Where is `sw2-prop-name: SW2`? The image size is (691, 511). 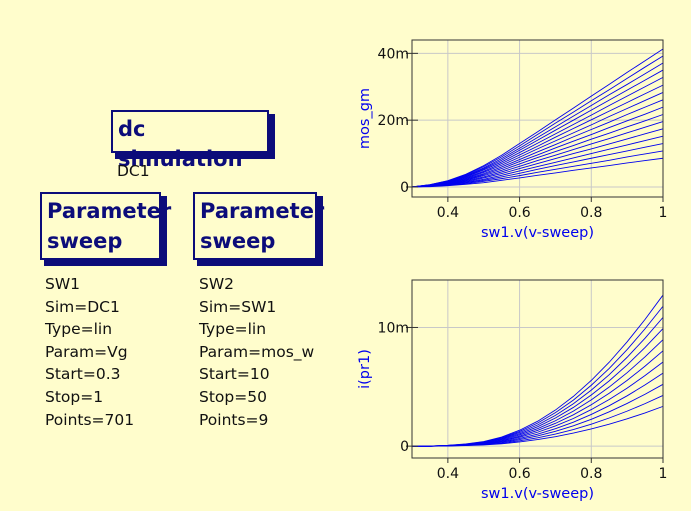 sw2-prop-name: SW2 is located at coordinates (217, 284).